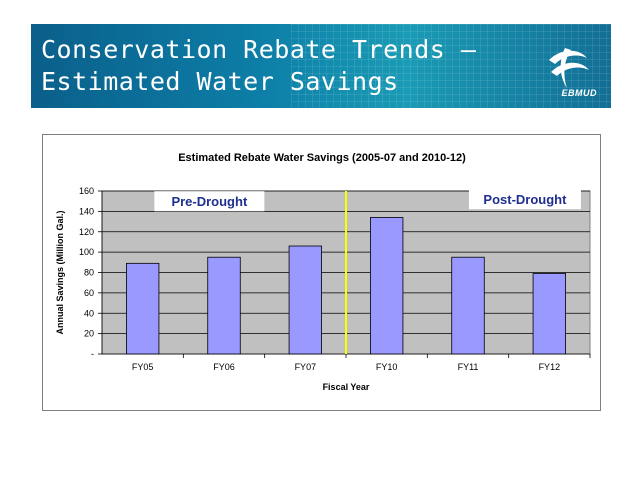 Image resolution: width=638 pixels, height=493 pixels. Describe the element at coordinates (386, 286) in the screenshot. I see `bar-fy10` at that location.